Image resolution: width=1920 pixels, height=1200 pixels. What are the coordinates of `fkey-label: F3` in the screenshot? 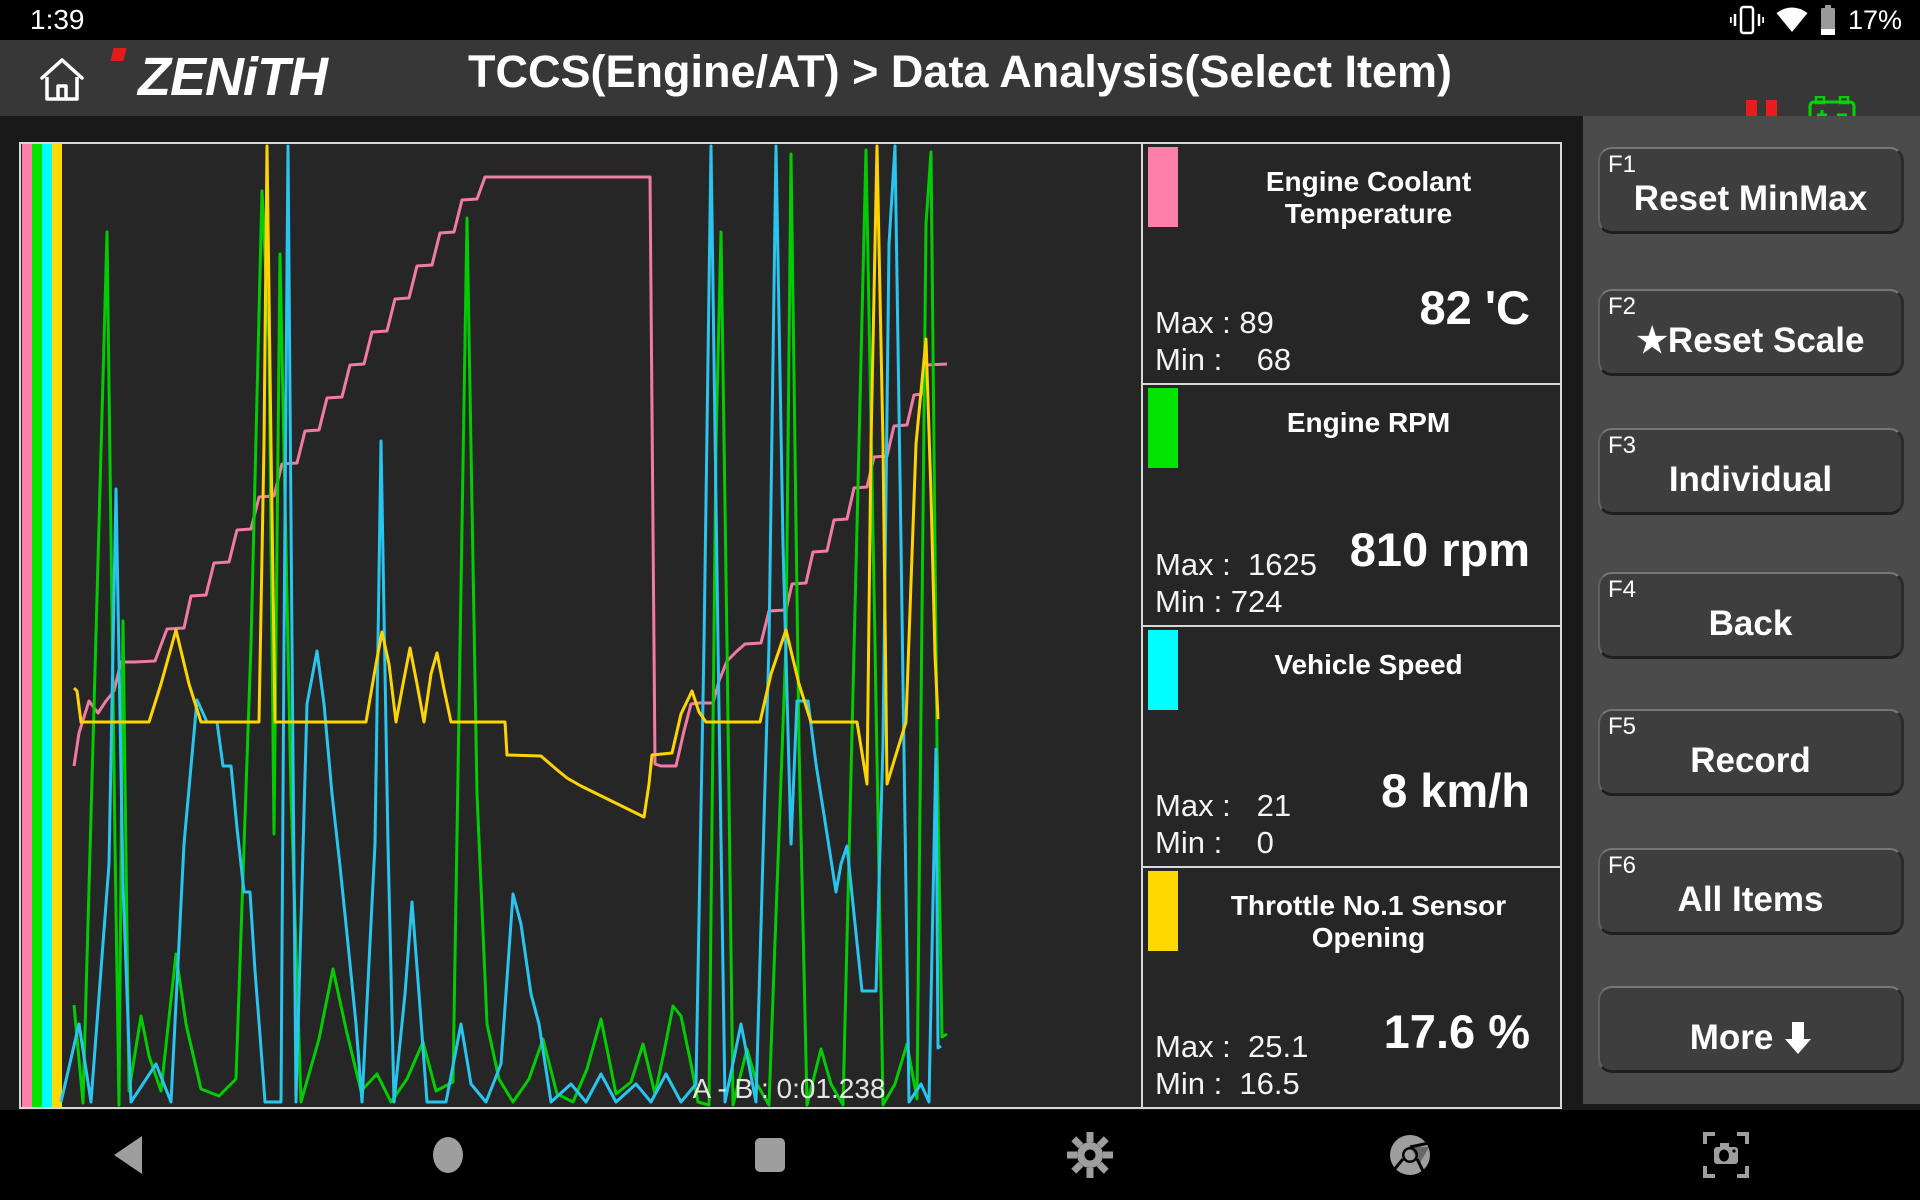 It's located at (1622, 445).